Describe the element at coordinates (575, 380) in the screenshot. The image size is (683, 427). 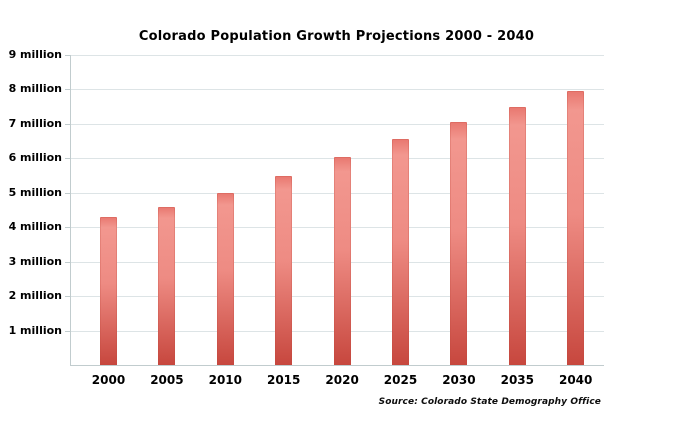
I see `x-axis-label: 2040` at that location.